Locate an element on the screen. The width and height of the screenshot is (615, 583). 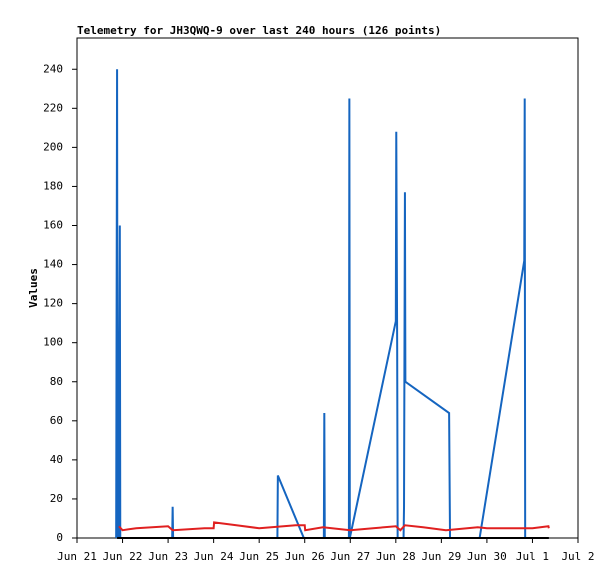
x-tick-label: Jun 24 is located at coordinates (214, 556).